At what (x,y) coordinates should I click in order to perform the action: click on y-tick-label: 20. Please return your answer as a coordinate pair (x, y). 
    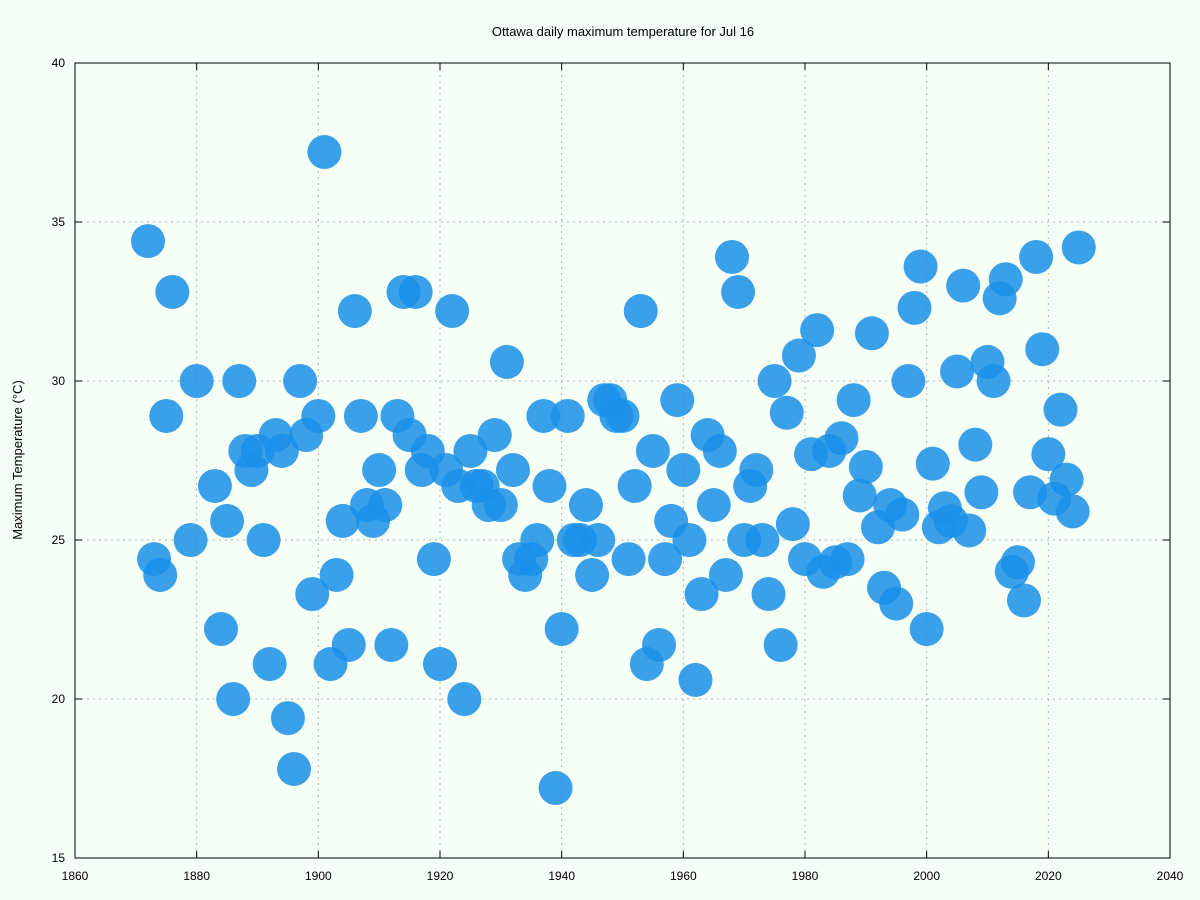
    Looking at the image, I should click on (59, 699).